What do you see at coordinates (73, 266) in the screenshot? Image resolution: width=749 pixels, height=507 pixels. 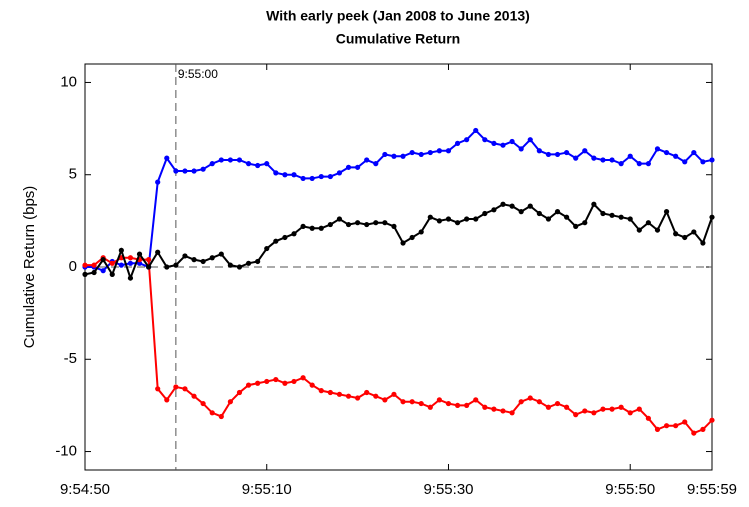 I see `y-tick-label: 0` at bounding box center [73, 266].